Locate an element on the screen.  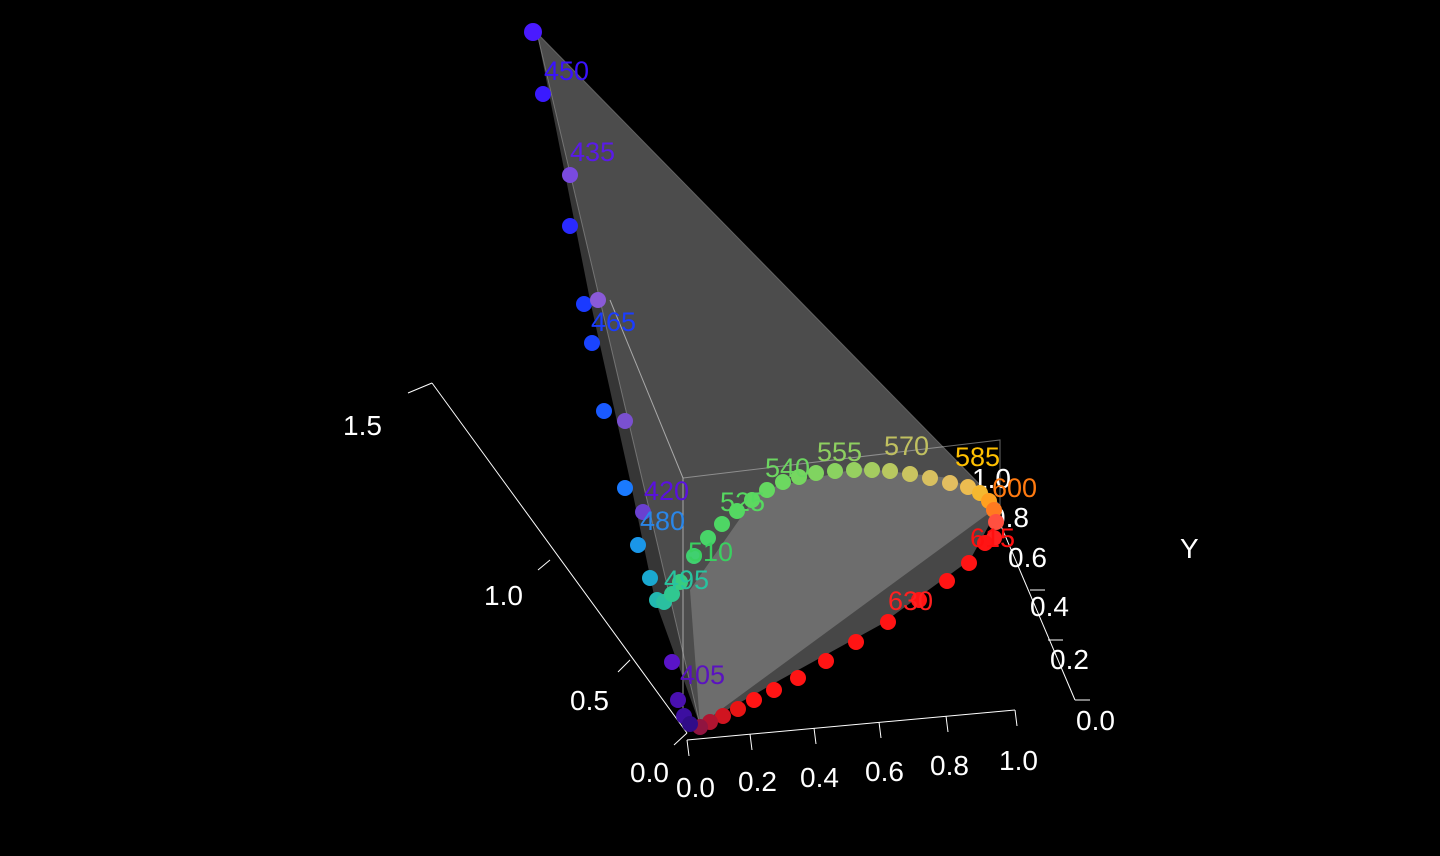
y-axis-line is located at coordinates (1032, 600).